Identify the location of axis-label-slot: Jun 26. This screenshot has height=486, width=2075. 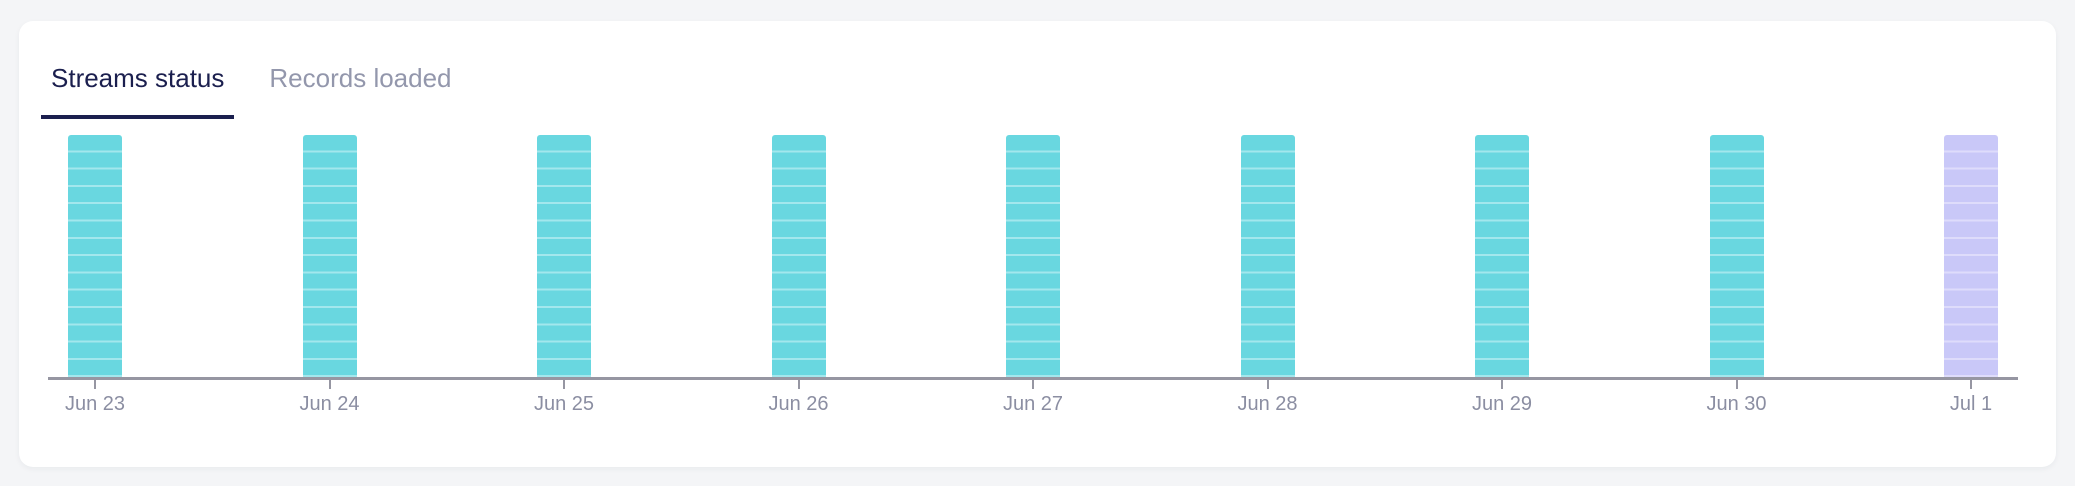
(799, 398).